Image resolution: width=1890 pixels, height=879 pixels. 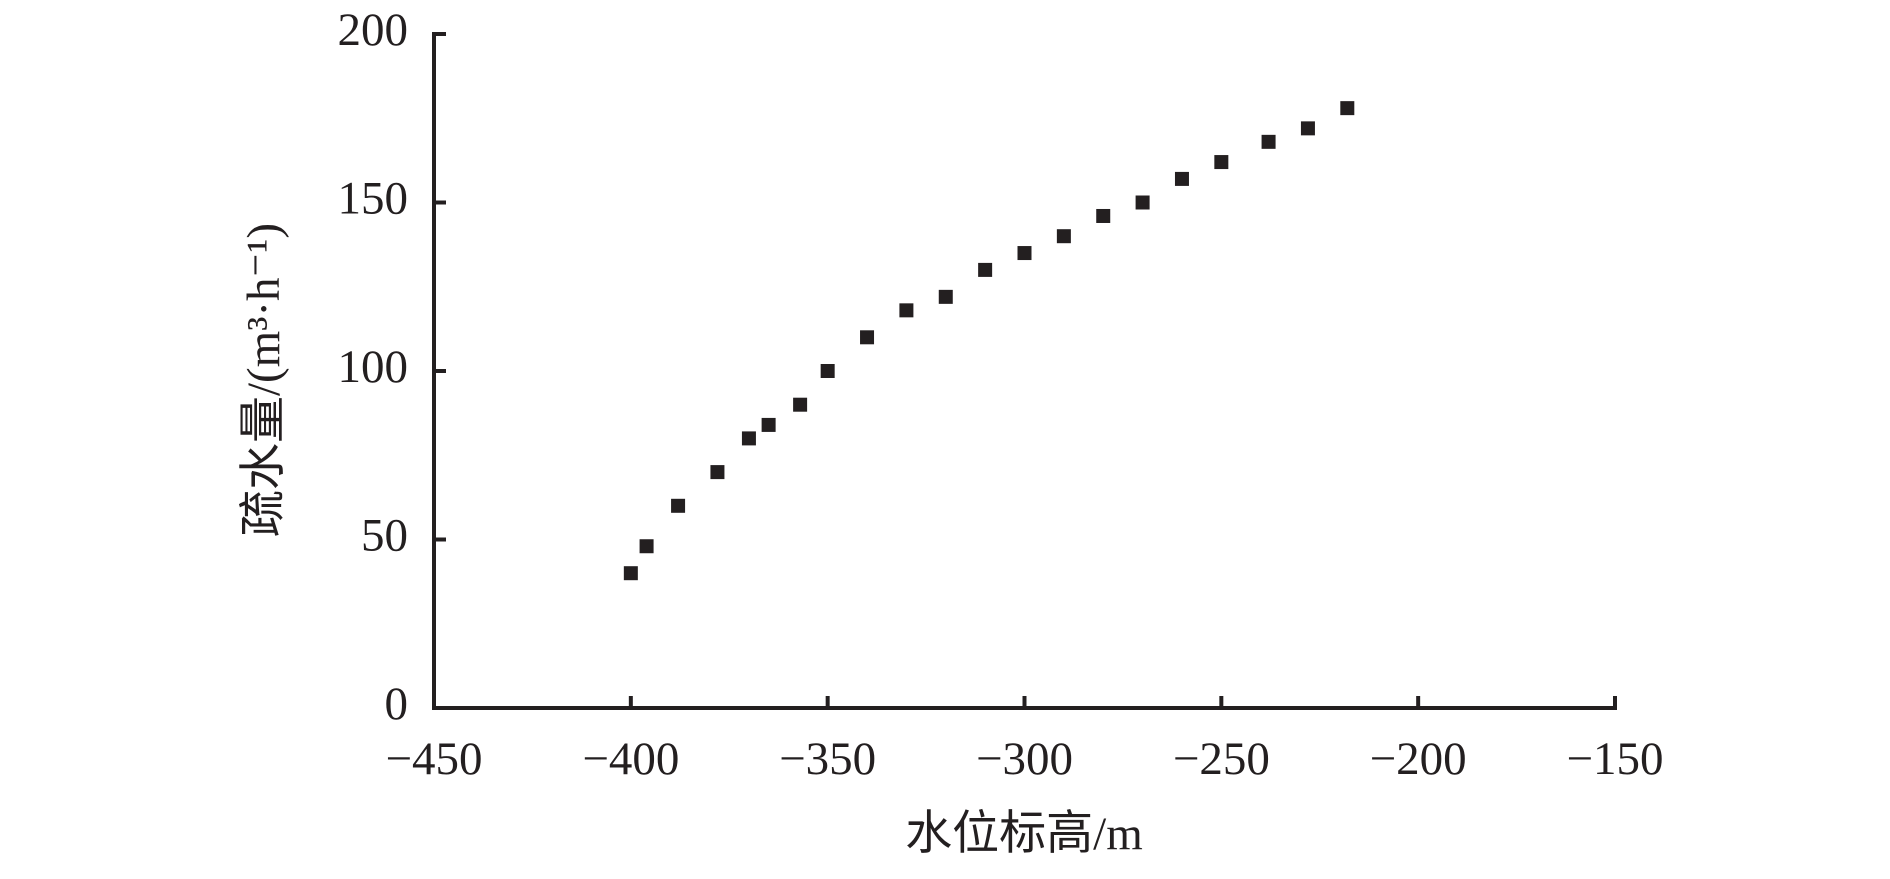 What do you see at coordinates (1221, 759) in the screenshot?
I see `x-tick-label: −250` at bounding box center [1221, 759].